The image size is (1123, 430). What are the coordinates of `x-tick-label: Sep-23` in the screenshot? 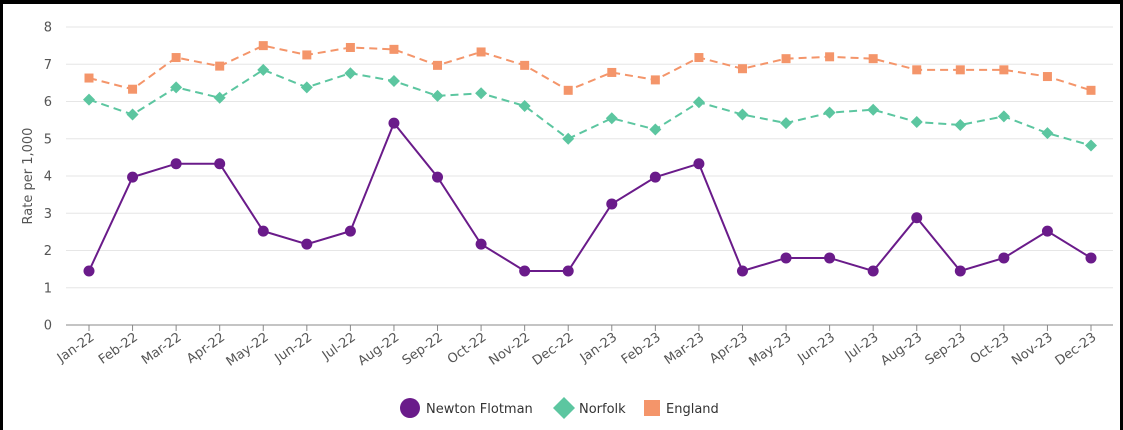 It's located at (946, 349).